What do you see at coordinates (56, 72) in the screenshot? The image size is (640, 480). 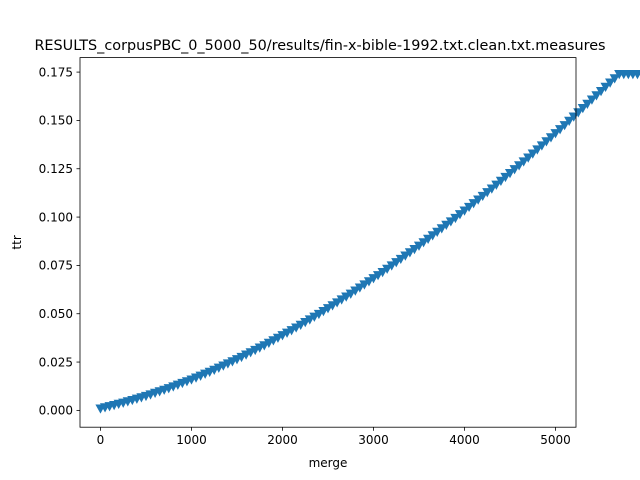 I see `y-tick-label: 0.175` at bounding box center [56, 72].